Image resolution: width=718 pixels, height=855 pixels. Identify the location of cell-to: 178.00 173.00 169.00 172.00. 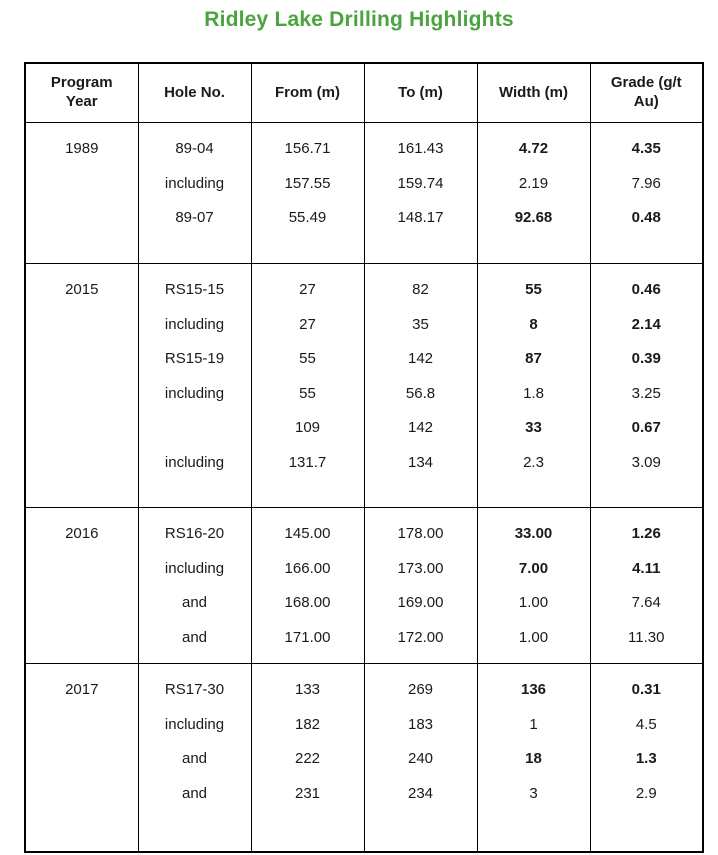
(420, 585).